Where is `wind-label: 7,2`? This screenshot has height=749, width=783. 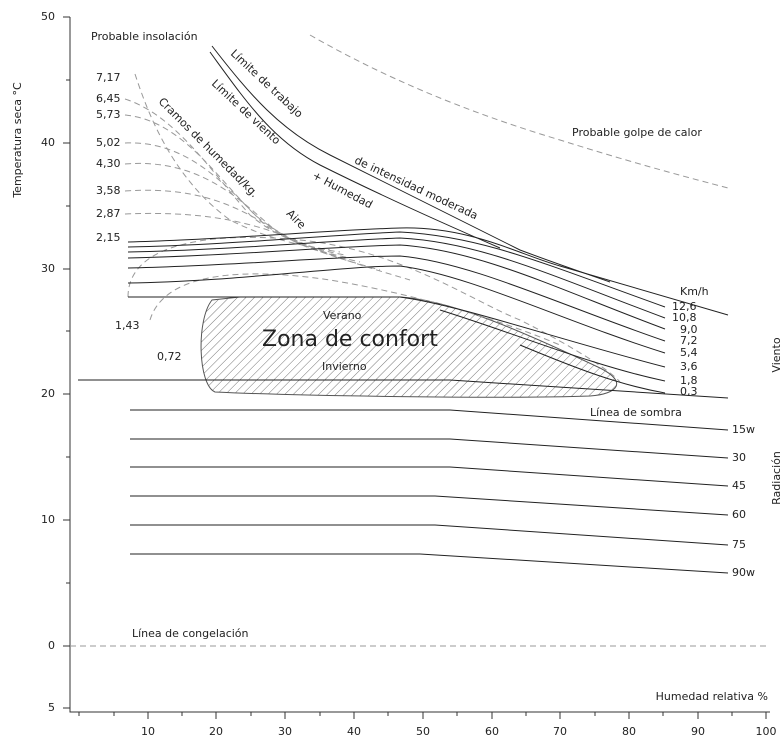 wind-label: 7,2 is located at coordinates (689, 340).